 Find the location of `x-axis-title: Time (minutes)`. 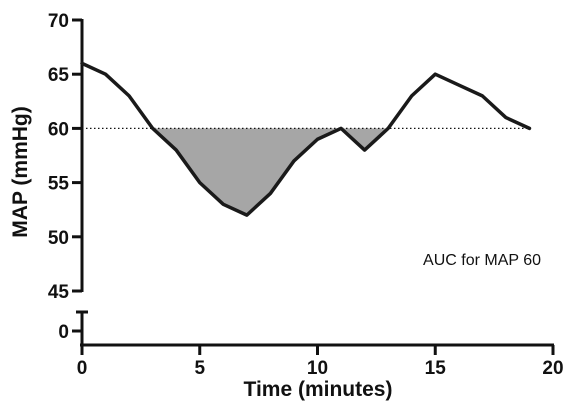

x-axis-title: Time (minutes) is located at coordinates (318, 389).